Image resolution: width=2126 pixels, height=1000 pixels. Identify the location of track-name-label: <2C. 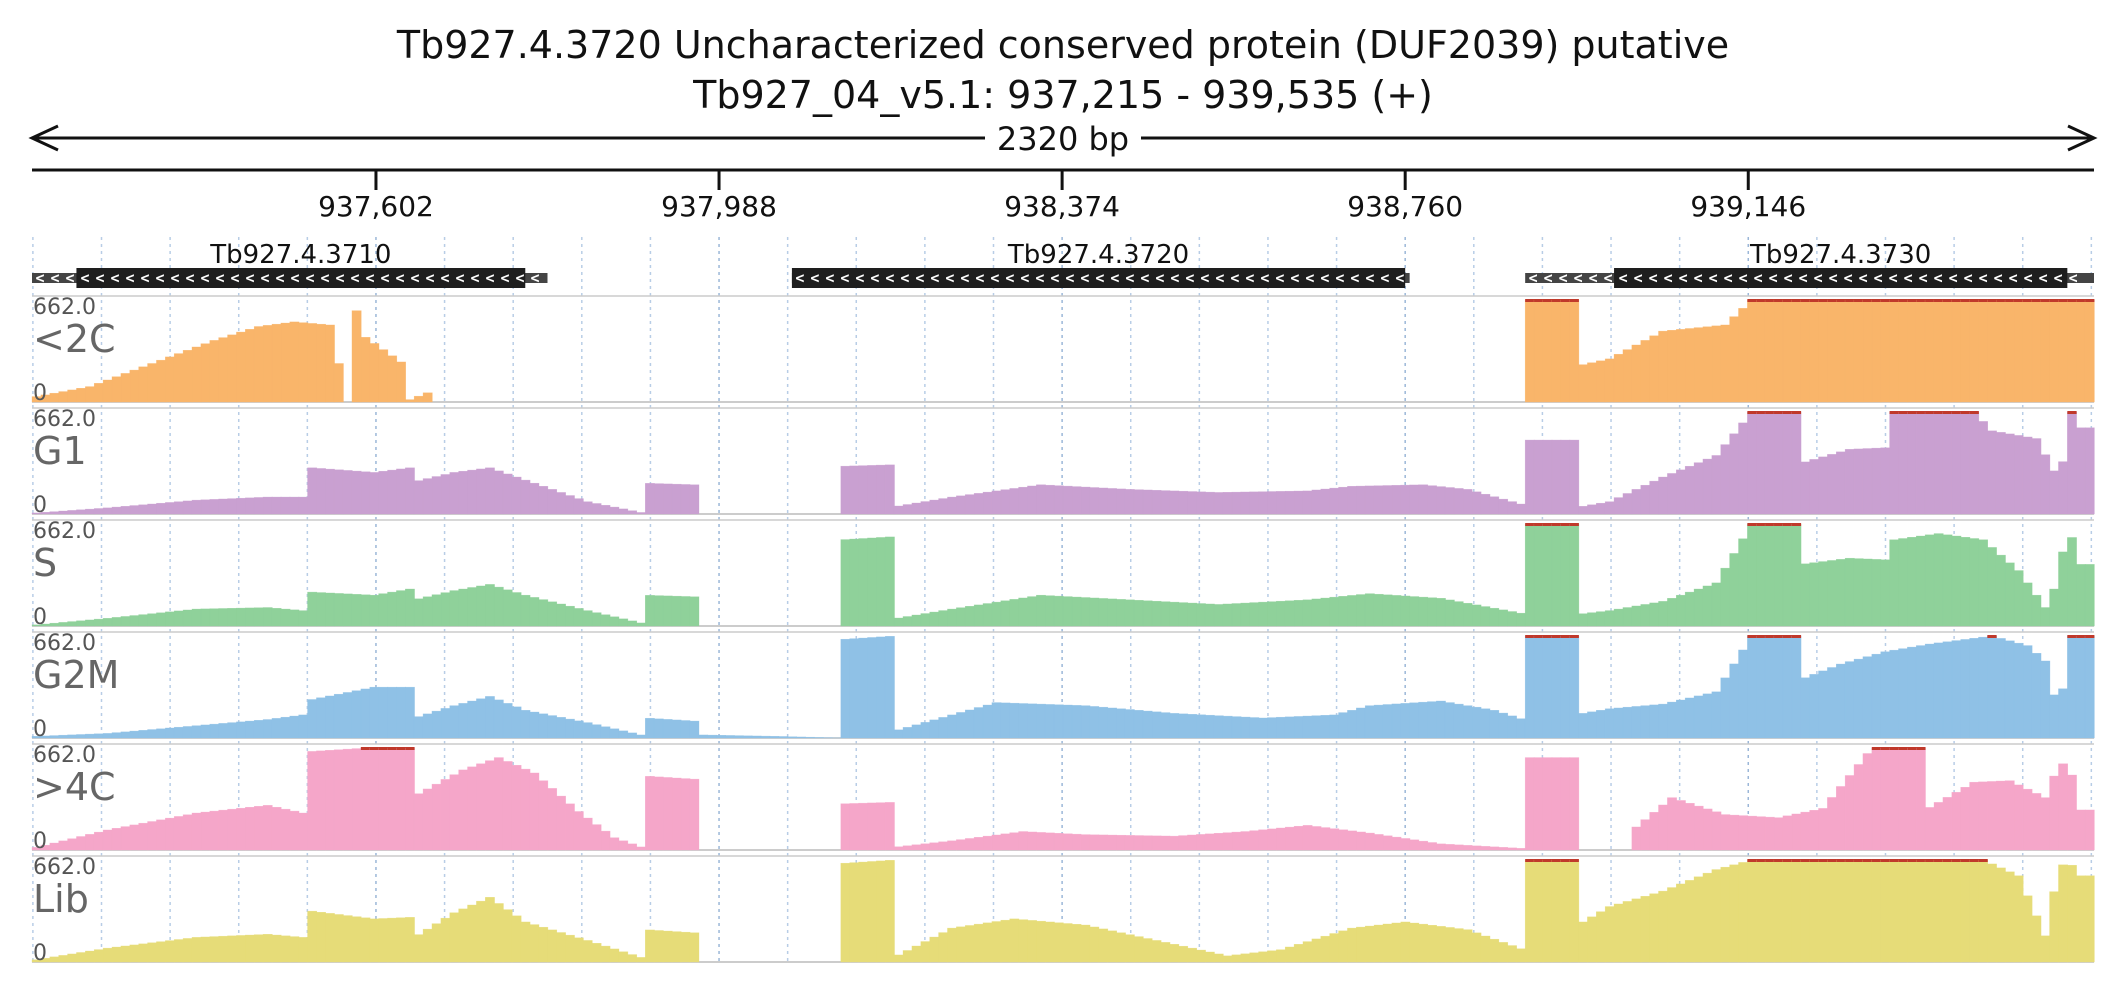
(74, 339).